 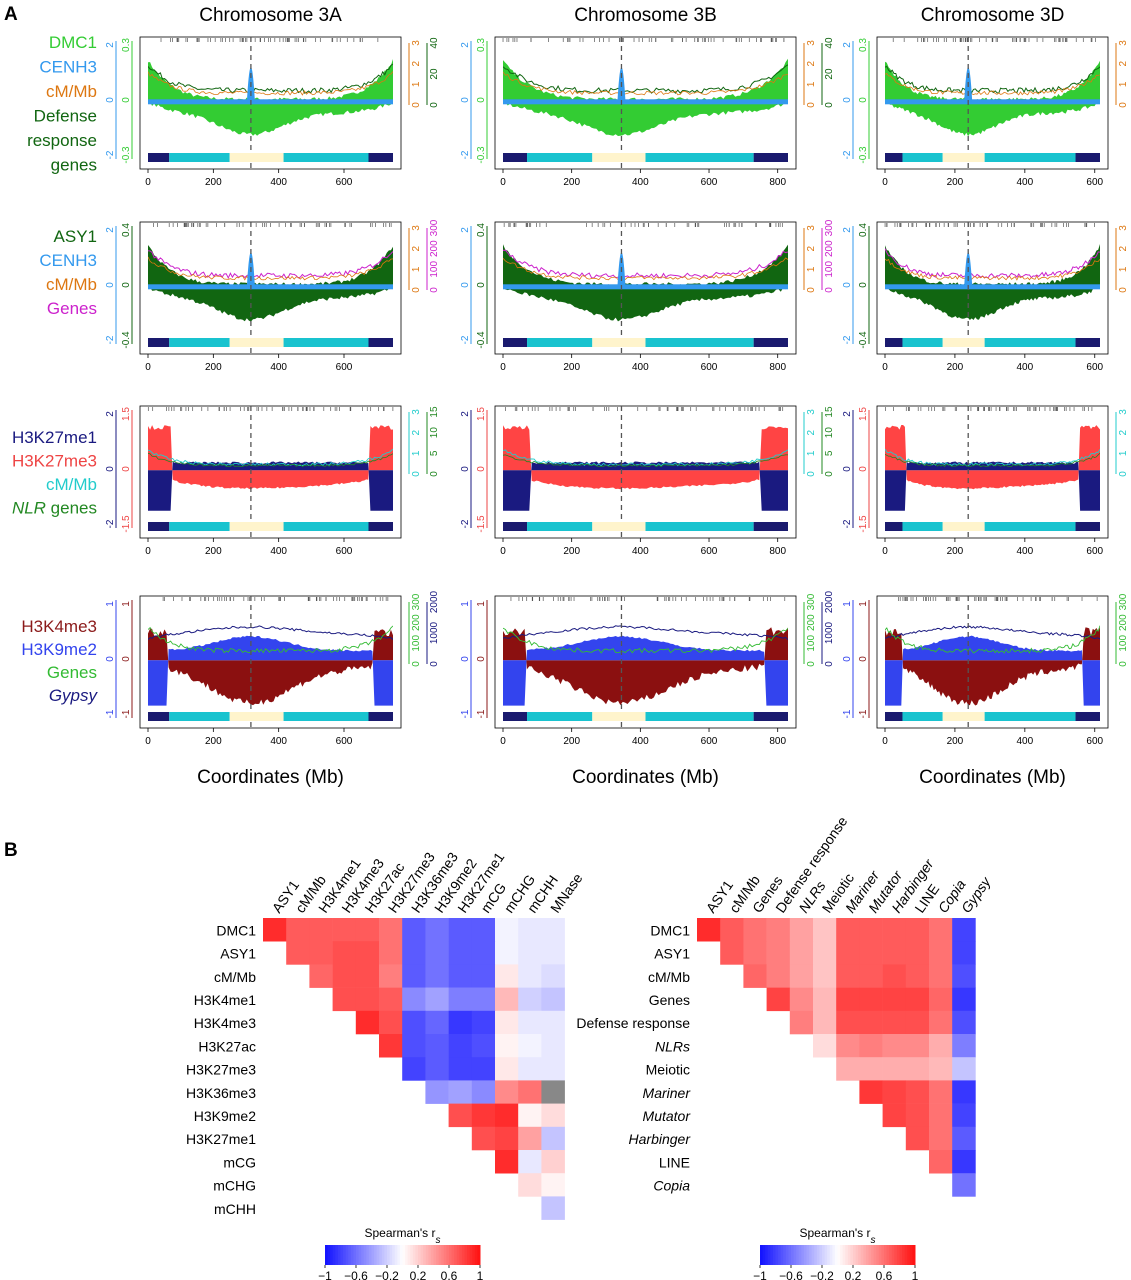 What do you see at coordinates (645, 457) in the screenshot?
I see `h3k27me3-area` at bounding box center [645, 457].